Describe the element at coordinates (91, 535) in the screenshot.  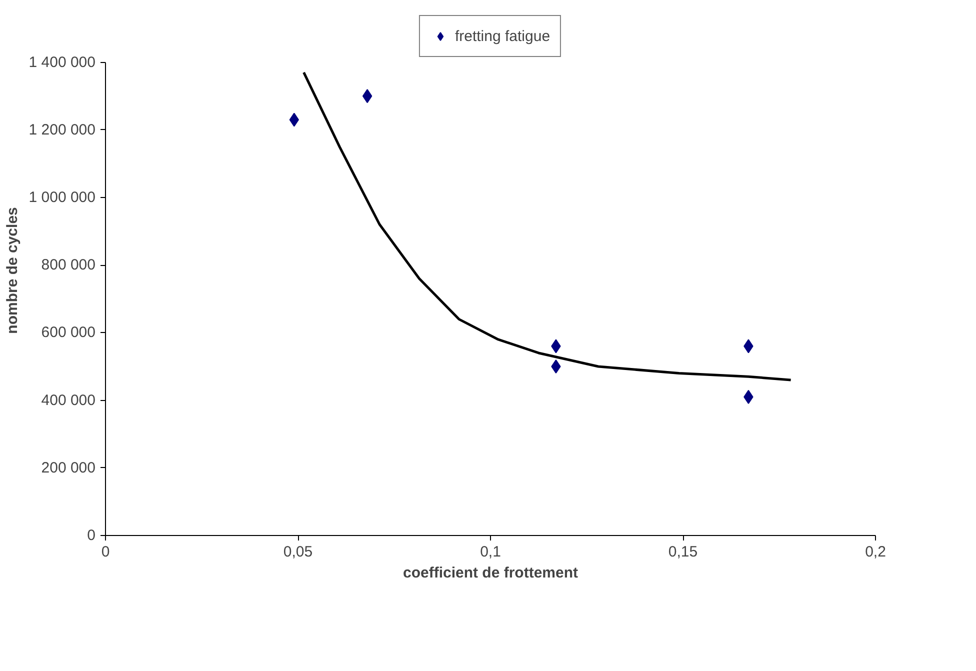
I see `y-tick-label: 0` at that location.